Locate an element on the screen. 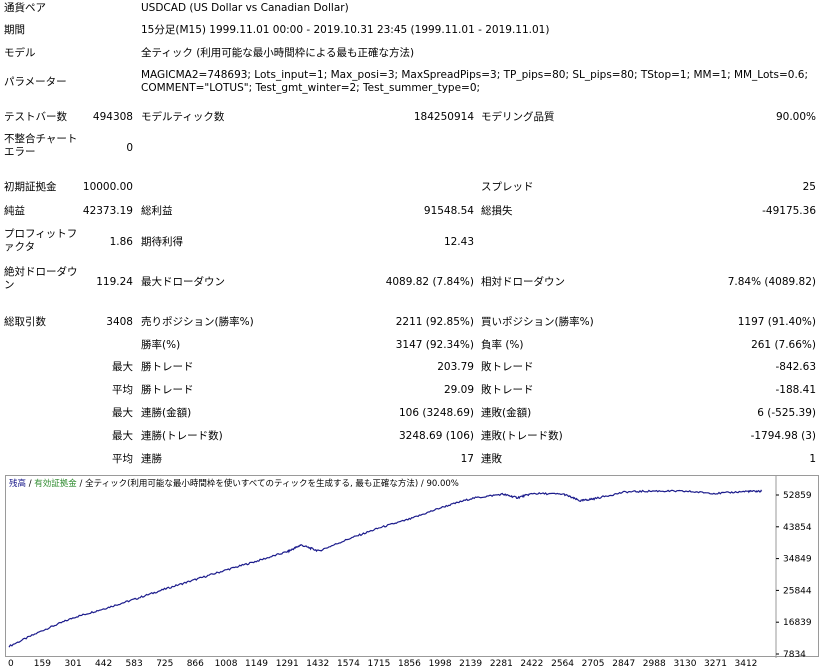 Image resolution: width=823 pixels, height=670 pixels. legend-equity: 有効証拠金 is located at coordinates (55, 484).